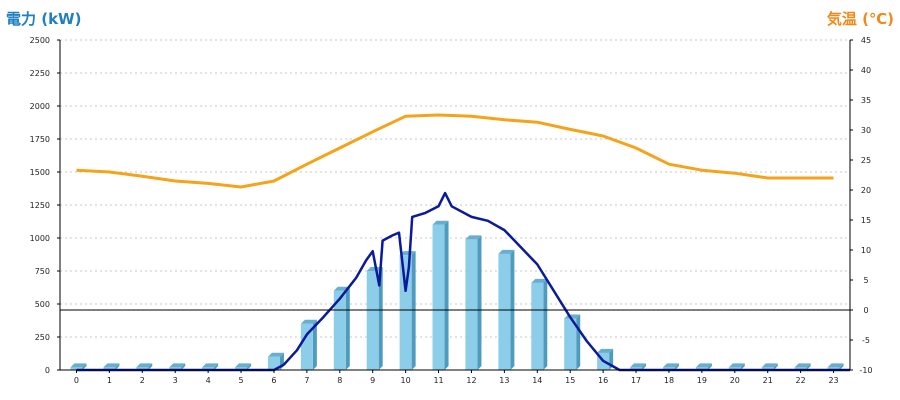 The width and height of the screenshot is (900, 400). I want to click on right-tick-label: 25, so click(866, 160).